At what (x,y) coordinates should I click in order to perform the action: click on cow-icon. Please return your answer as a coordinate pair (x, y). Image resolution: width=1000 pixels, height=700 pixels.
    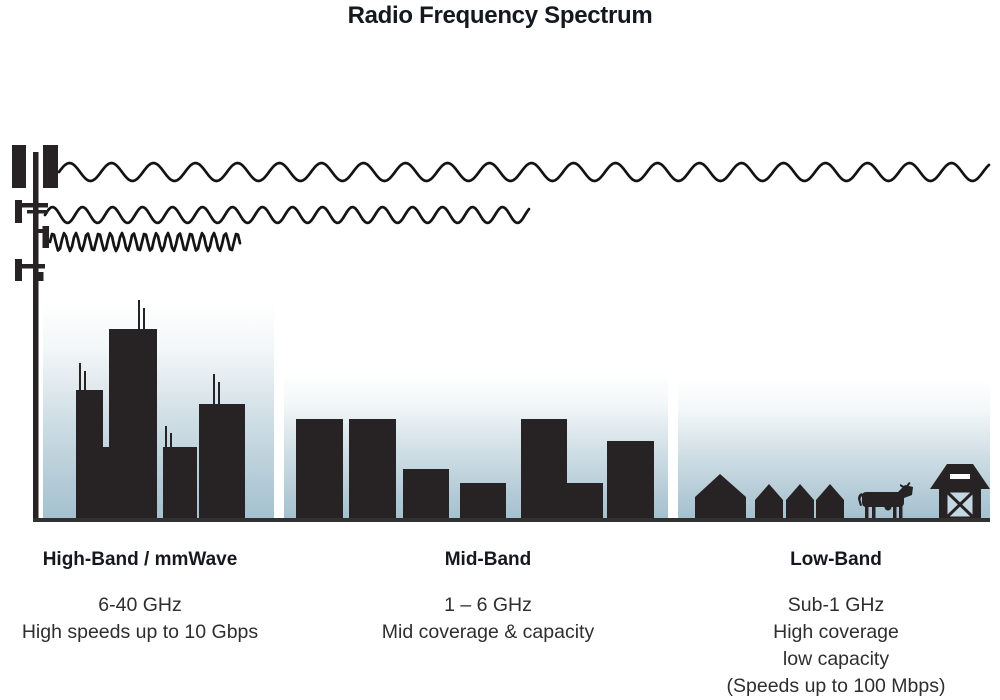
    Looking at the image, I should click on (885, 500).